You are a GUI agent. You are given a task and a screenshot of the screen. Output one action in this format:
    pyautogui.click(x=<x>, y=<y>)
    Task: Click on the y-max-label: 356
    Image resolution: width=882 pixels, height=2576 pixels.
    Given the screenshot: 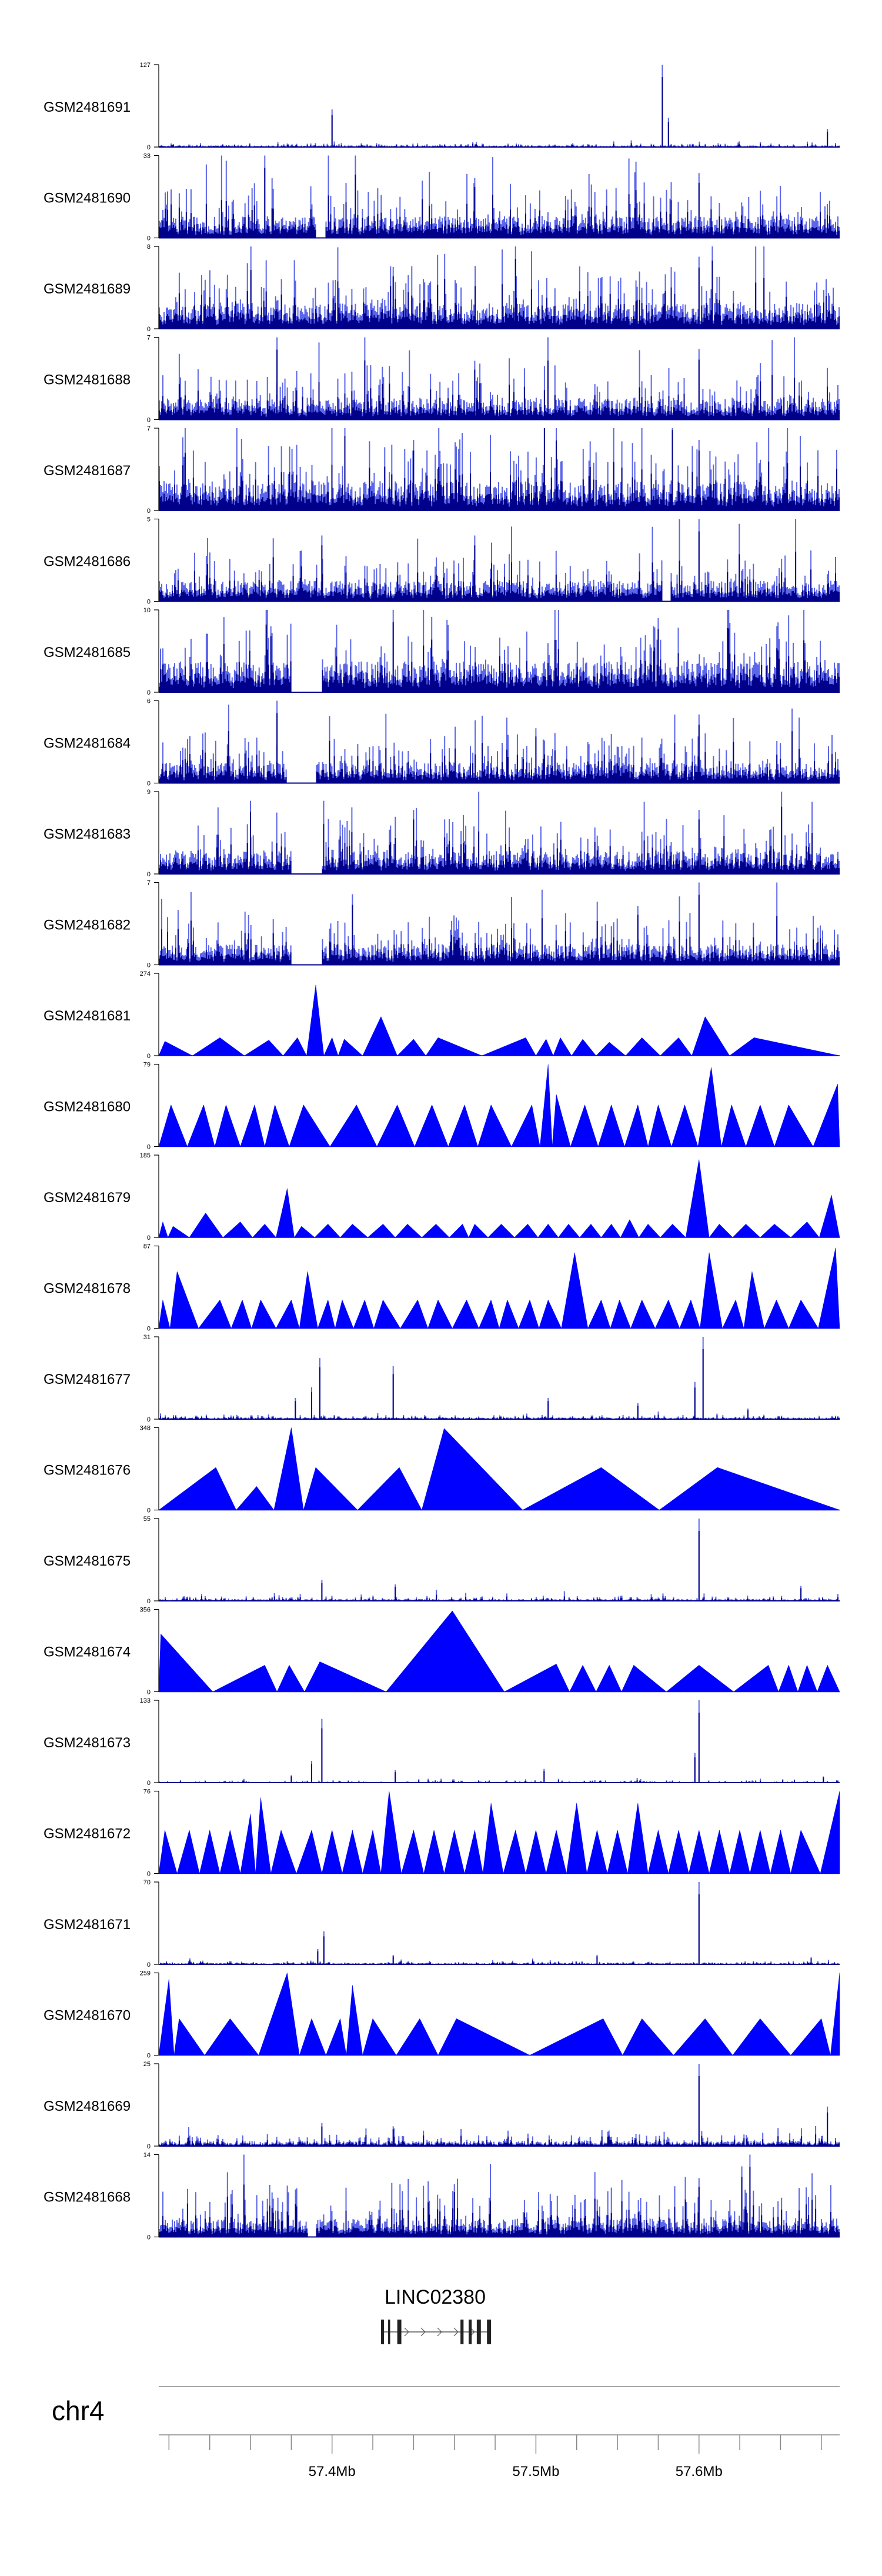 What is the action you would take?
    pyautogui.click(x=145, y=1610)
    